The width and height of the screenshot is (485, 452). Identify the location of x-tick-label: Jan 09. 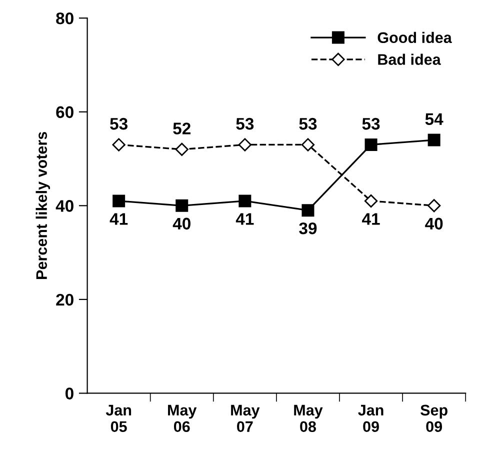
(371, 418).